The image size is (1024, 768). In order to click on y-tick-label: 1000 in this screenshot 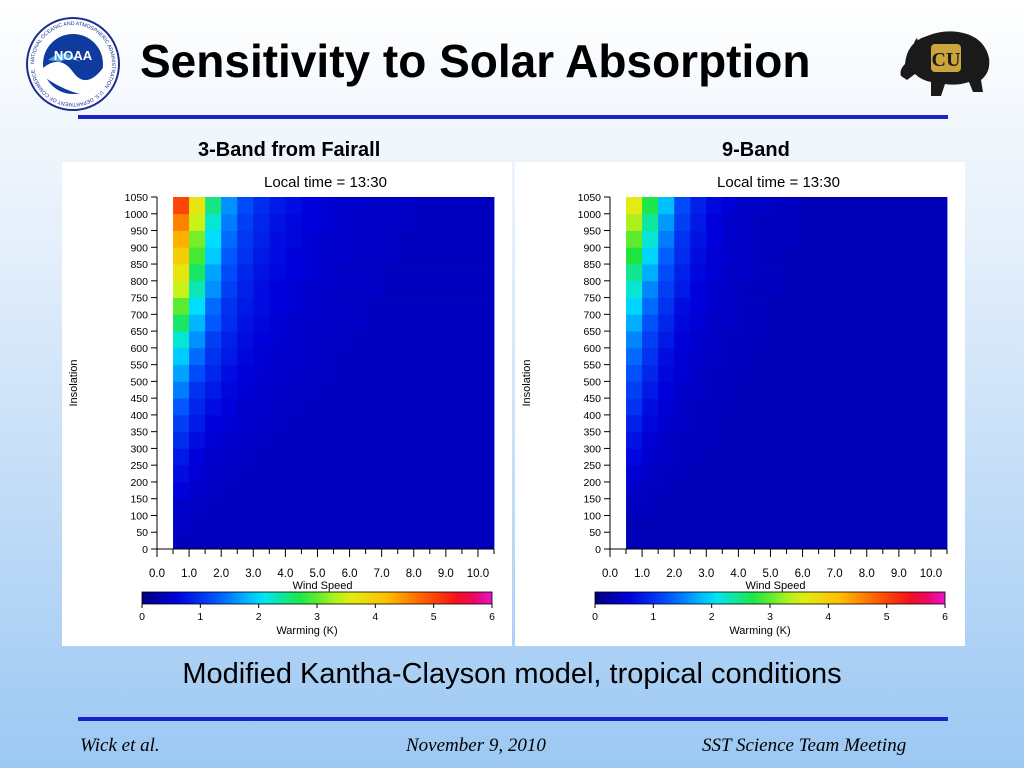, I will do `click(137, 215)`.